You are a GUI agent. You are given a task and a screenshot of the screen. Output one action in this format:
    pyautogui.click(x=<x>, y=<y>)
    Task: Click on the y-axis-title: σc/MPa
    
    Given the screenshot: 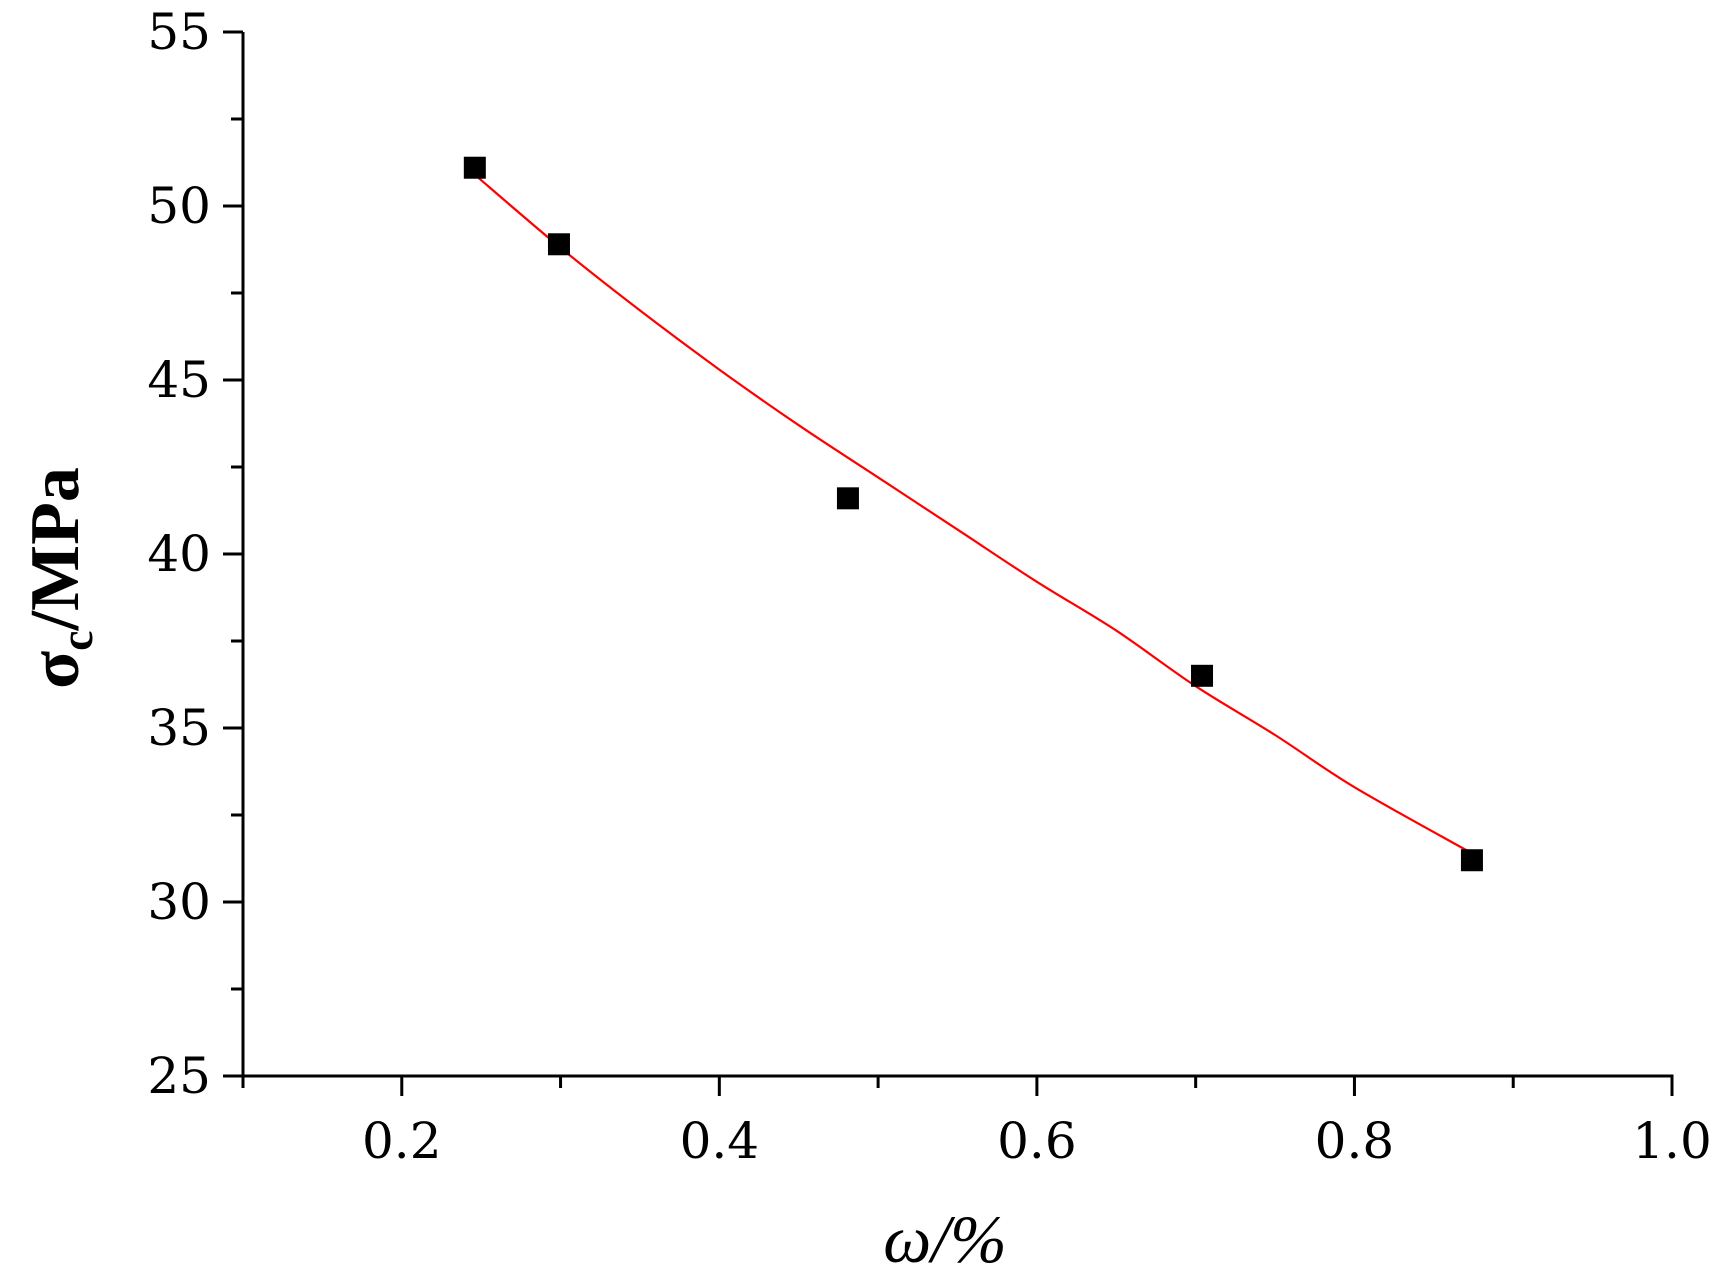 What is the action you would take?
    pyautogui.click(x=59, y=578)
    